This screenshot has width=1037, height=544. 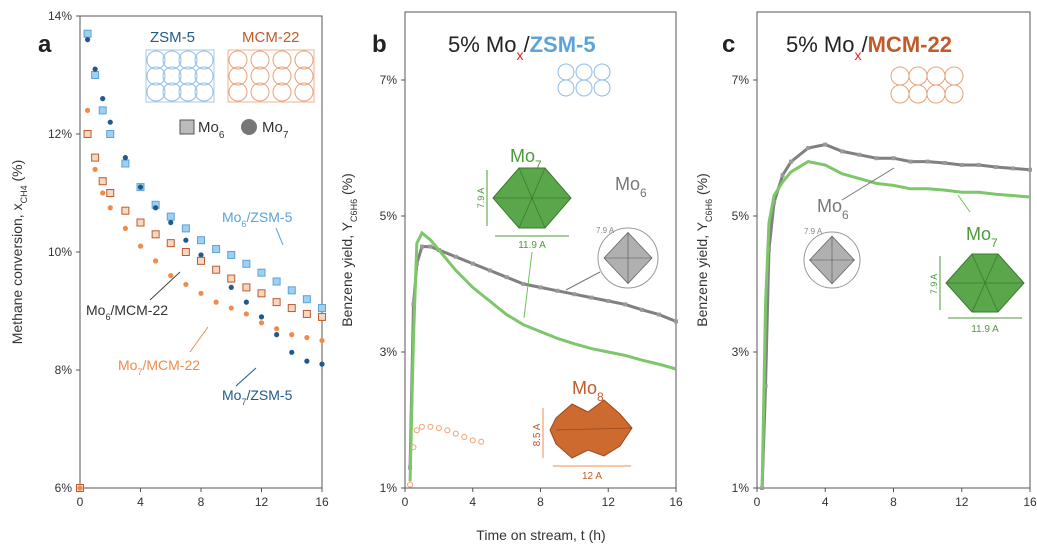 What do you see at coordinates (985, 283) in the screenshot?
I see `mo7-cluster-icon` at bounding box center [985, 283].